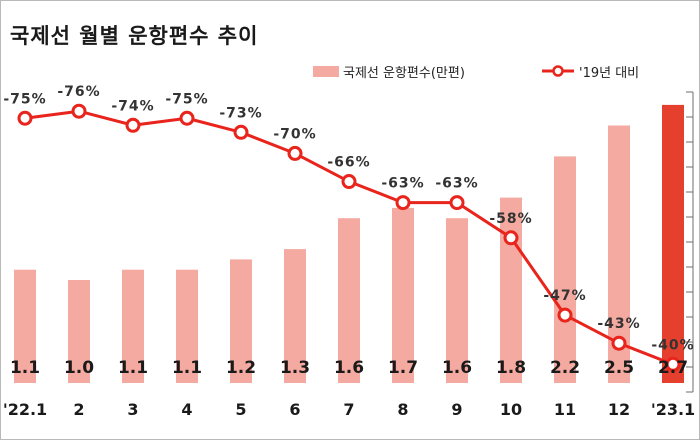 This screenshot has width=700, height=440. Describe the element at coordinates (564, 296) in the screenshot. I see `line-value-label-10: -47%` at that location.